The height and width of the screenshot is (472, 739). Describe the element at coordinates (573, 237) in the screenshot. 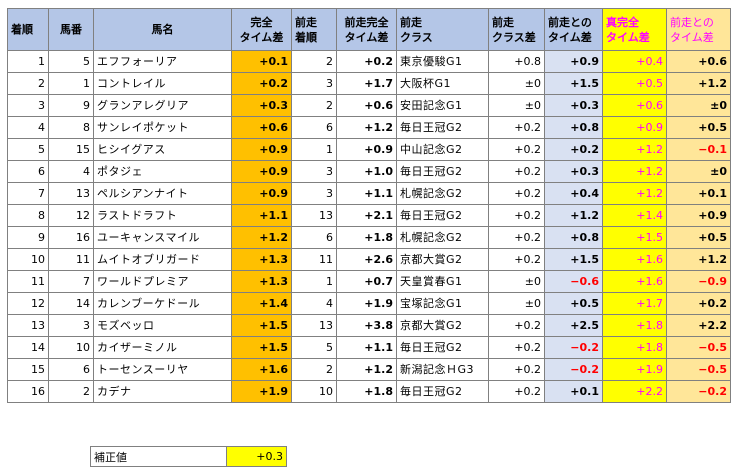

I see `cell-prev-diff: +0.8` at that location.